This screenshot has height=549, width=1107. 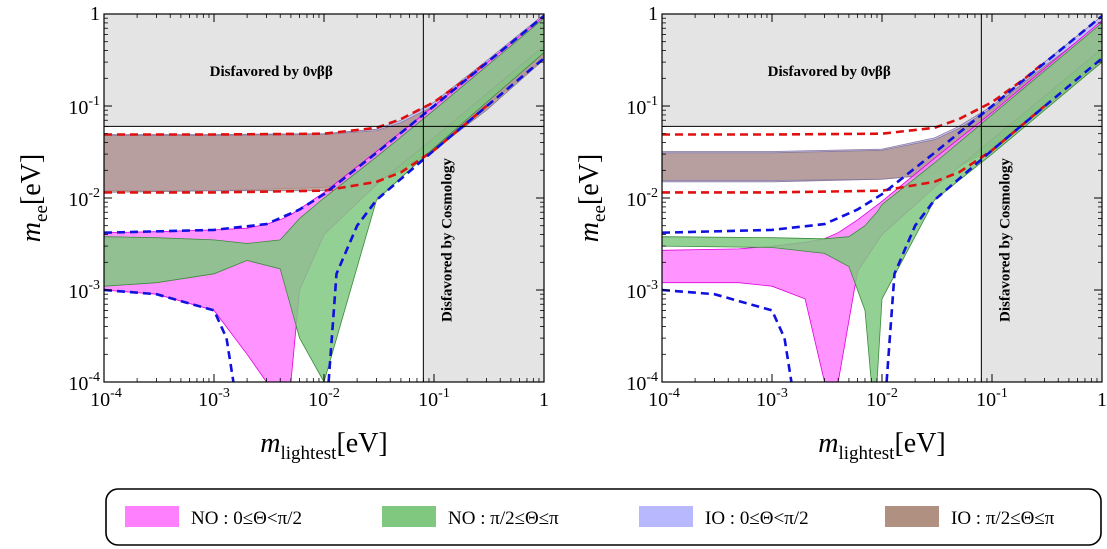 I want to click on legend-label: NO : 0≤Θ<π/2, so click(x=246, y=518).